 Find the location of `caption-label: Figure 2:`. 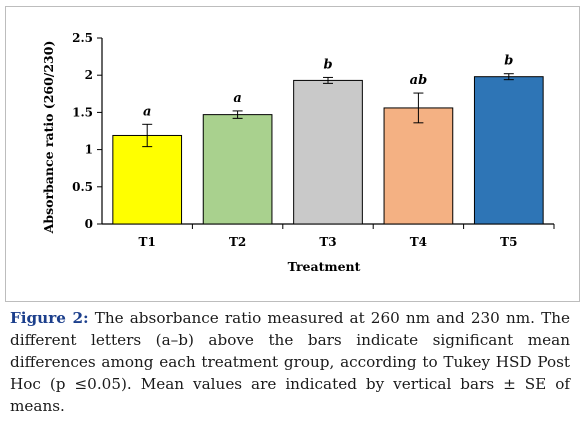

caption-label: Figure 2: is located at coordinates (49, 318).